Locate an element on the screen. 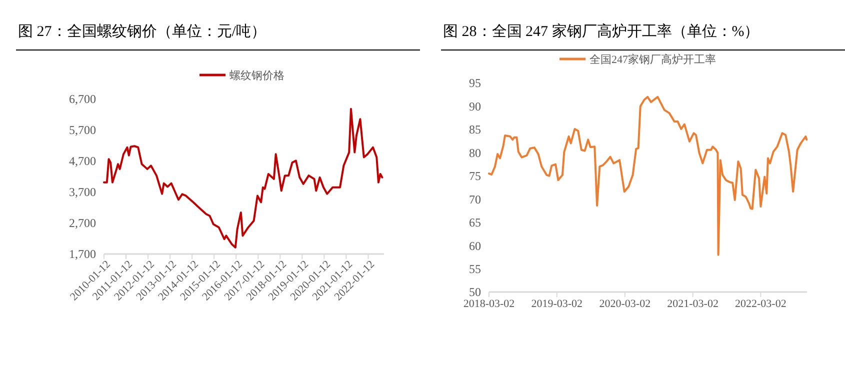 The width and height of the screenshot is (845, 367). x-tick-label: 2022-03-02 is located at coordinates (760, 304).